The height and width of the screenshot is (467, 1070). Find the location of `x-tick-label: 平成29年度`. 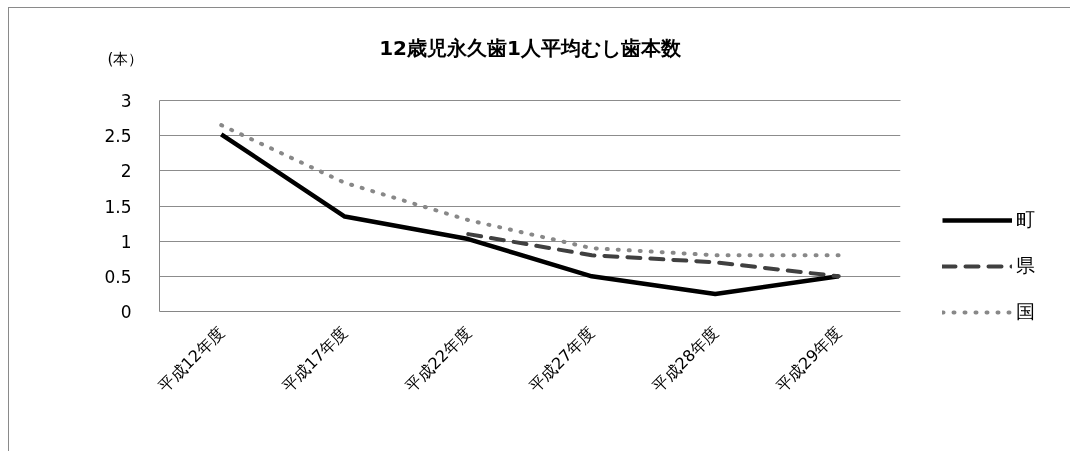

x-tick-label: 平成29年度 is located at coordinates (809, 359).